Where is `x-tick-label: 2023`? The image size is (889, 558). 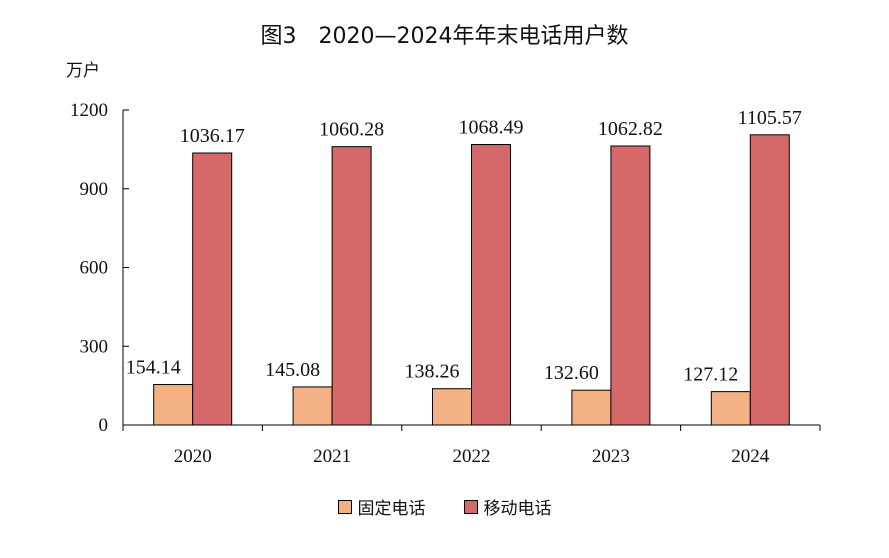
x-tick-label: 2023 is located at coordinates (611, 456).